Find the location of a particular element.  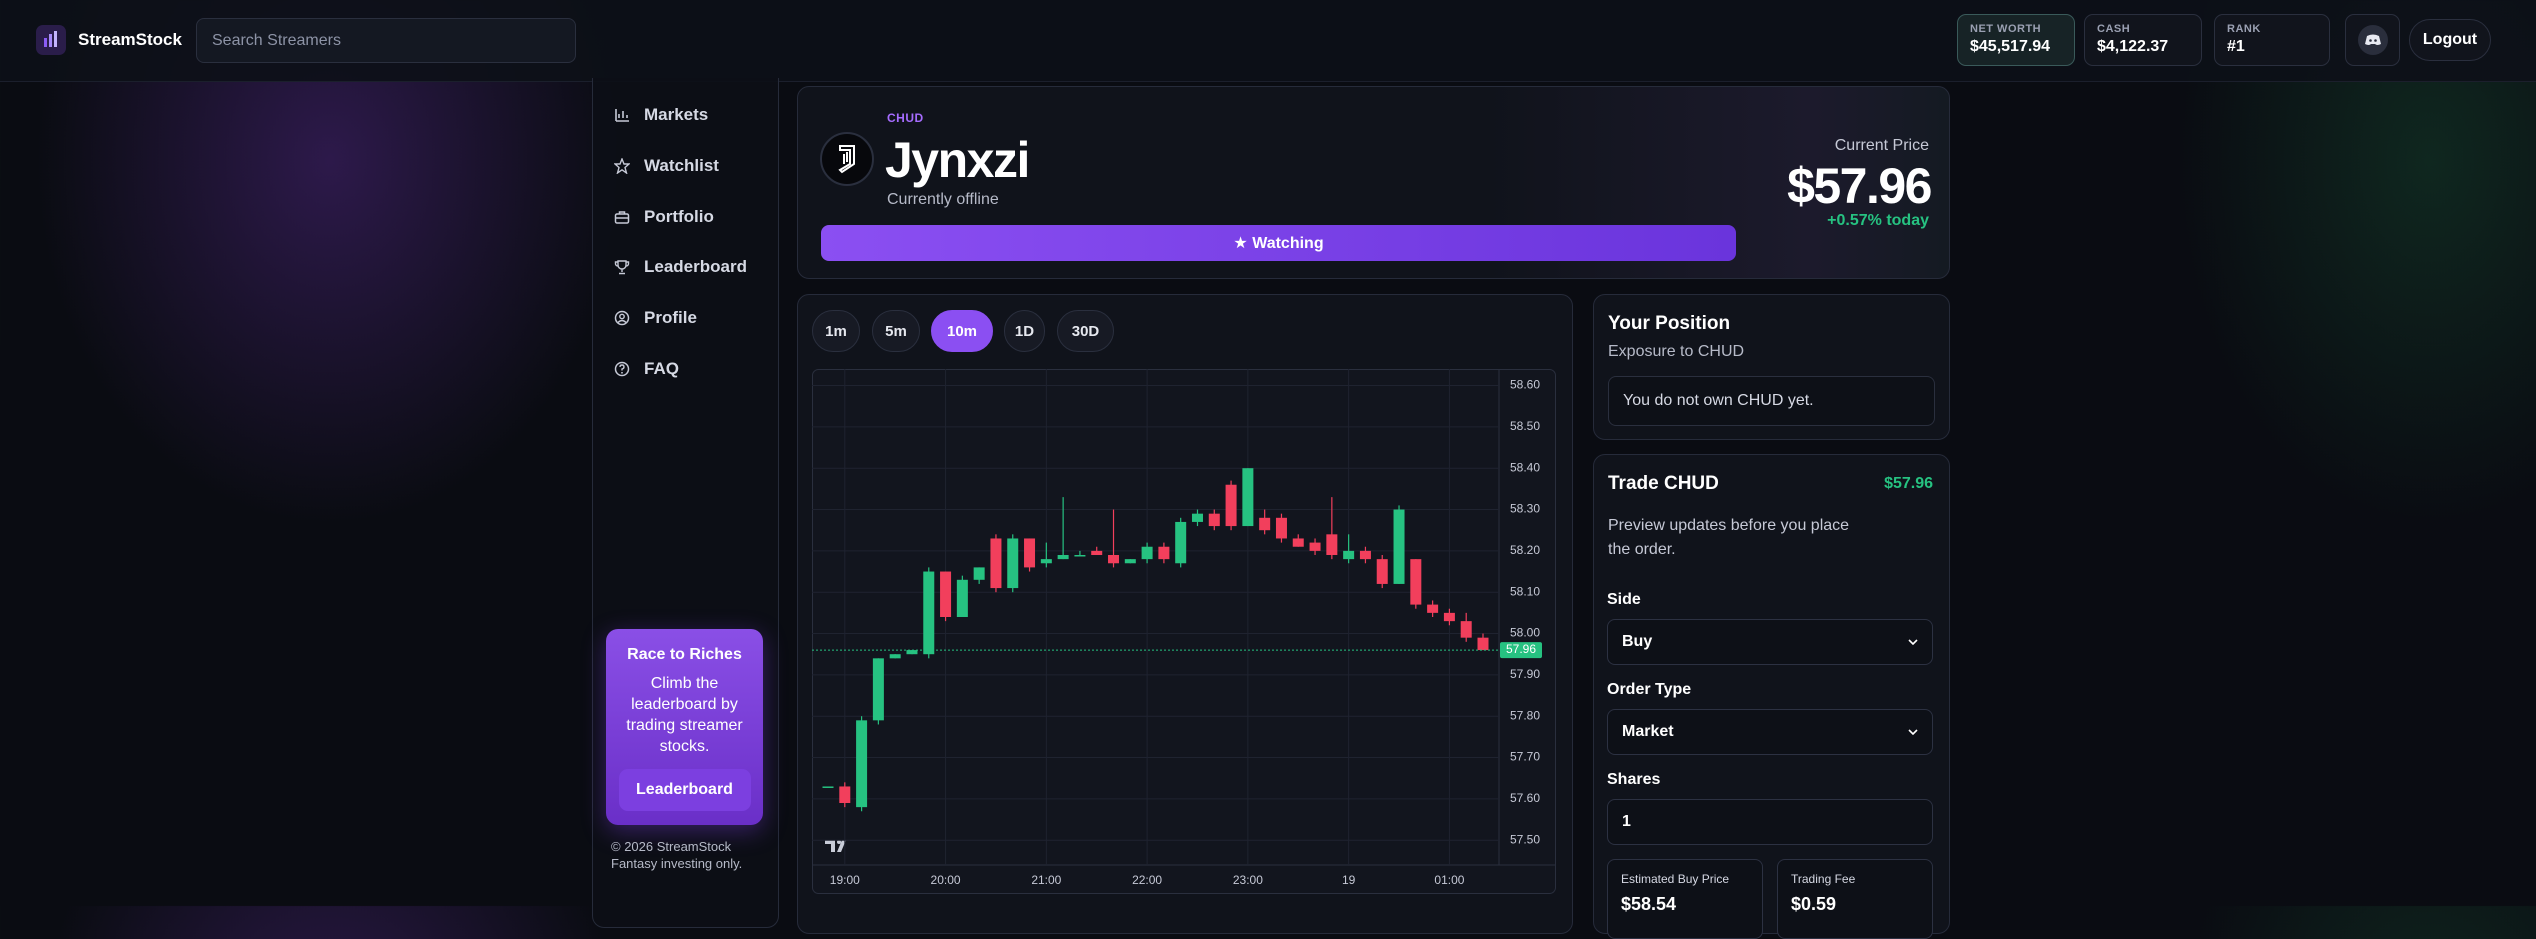

estimate-value: $0.59 is located at coordinates (1814, 904).